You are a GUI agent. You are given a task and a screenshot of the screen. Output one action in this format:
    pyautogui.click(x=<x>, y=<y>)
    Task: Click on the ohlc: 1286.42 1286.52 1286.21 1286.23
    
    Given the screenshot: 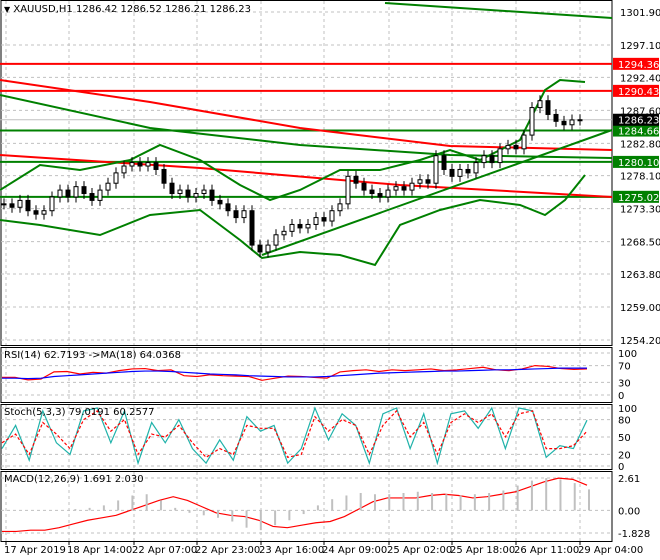 What is the action you would take?
    pyautogui.click(x=163, y=9)
    